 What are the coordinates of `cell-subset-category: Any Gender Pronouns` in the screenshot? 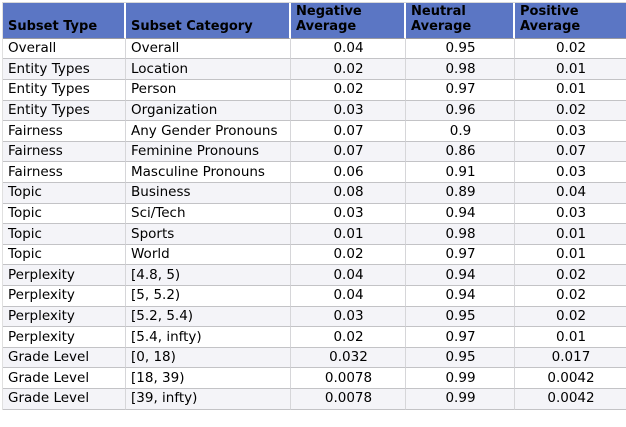 It's located at (208, 131).